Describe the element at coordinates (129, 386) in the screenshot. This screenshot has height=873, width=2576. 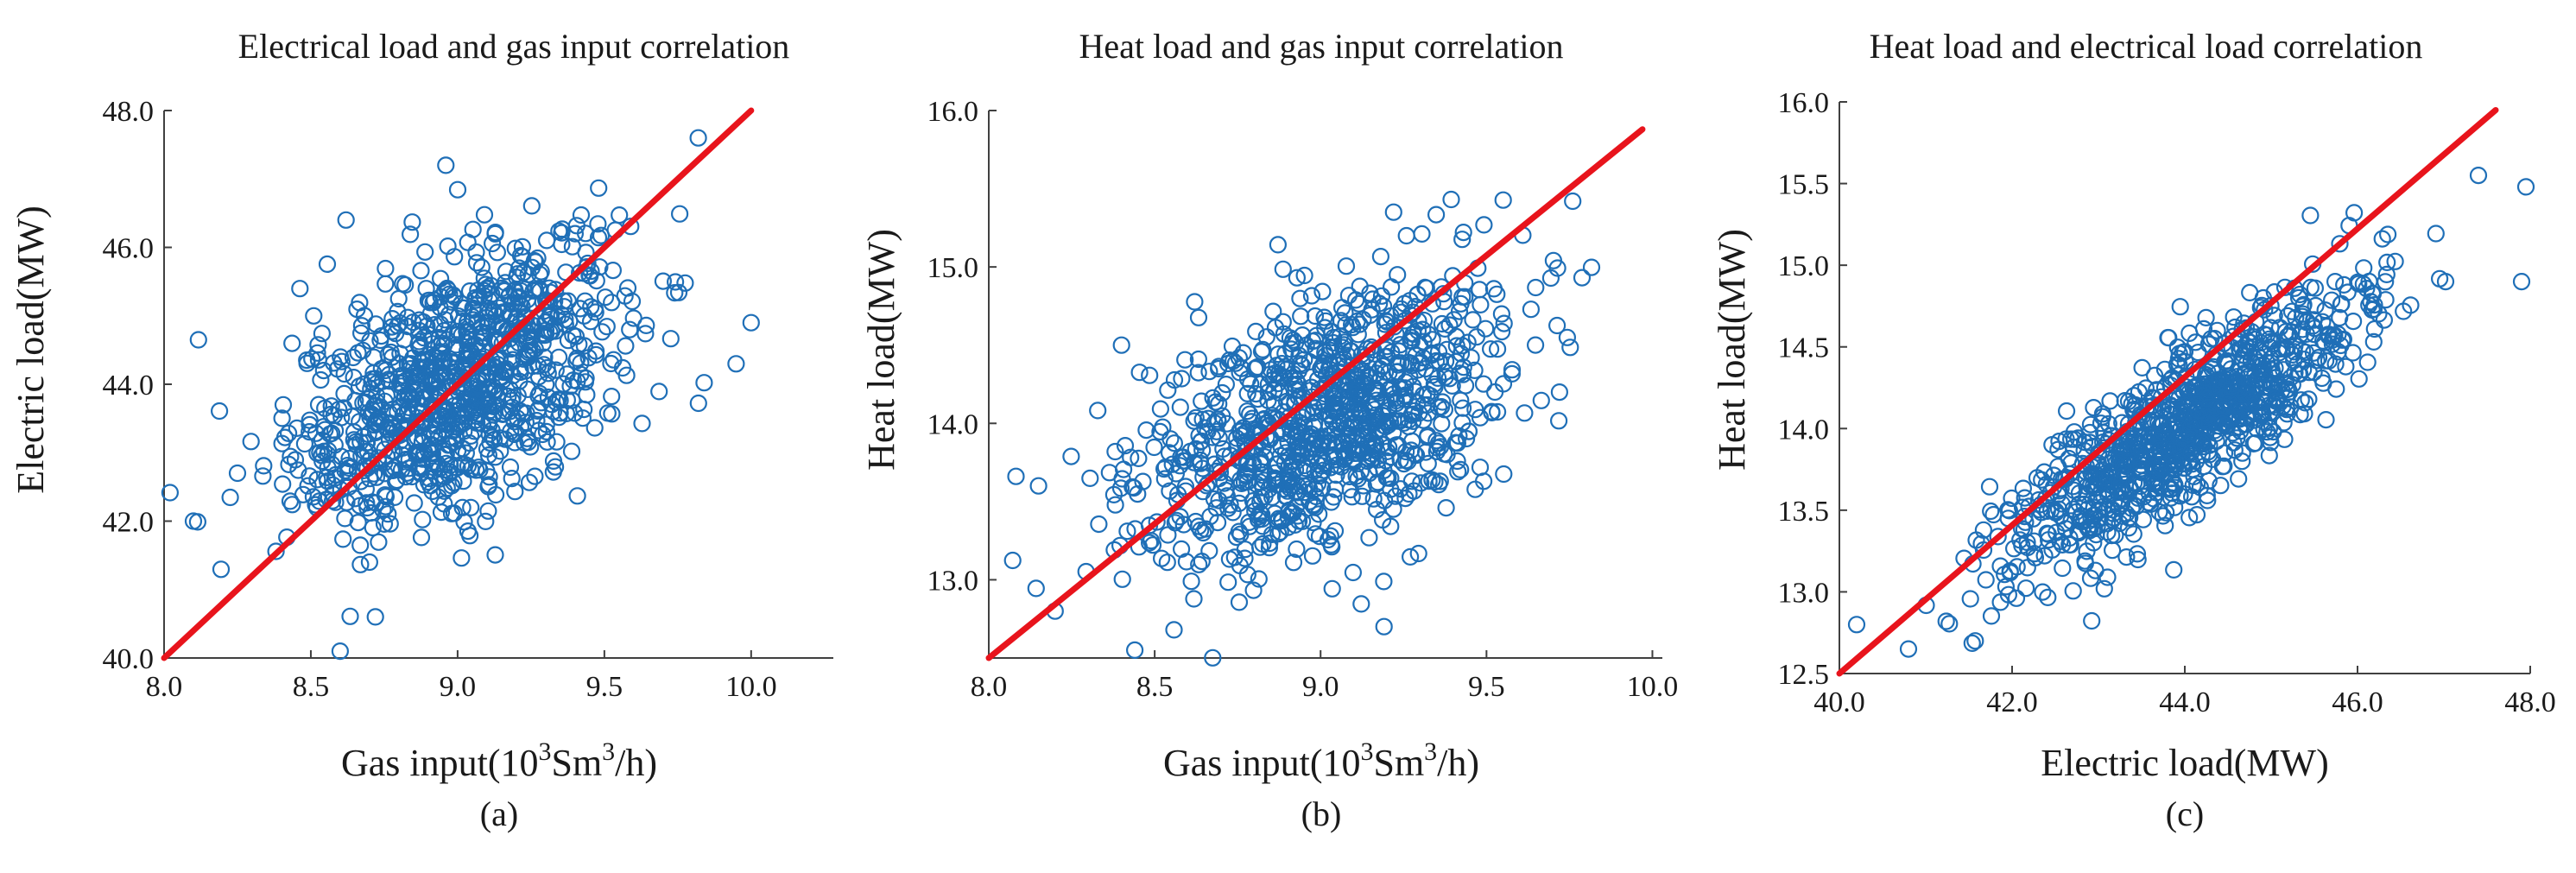
I see `y-tick-label: 44.0` at that location.